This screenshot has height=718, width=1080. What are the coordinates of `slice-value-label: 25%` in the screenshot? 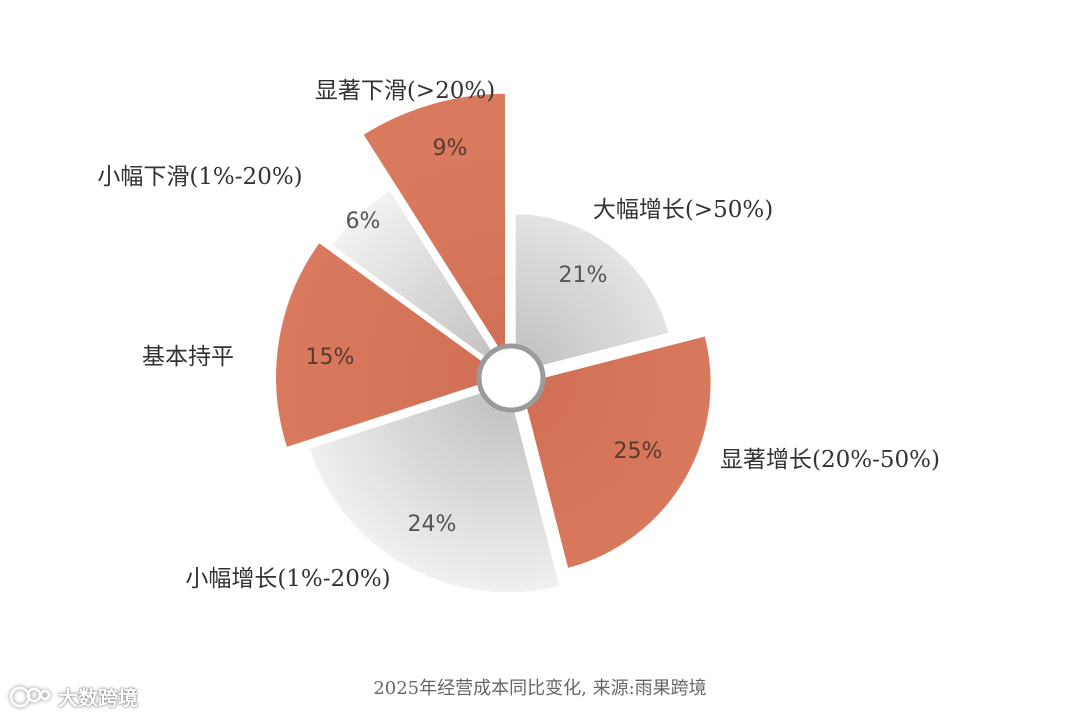 It's located at (638, 451).